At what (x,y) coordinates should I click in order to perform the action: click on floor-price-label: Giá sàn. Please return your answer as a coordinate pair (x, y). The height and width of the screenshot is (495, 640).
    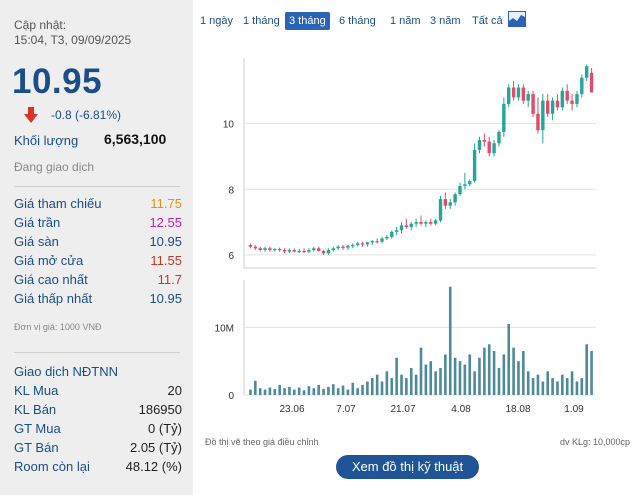
    Looking at the image, I should click on (36, 241).